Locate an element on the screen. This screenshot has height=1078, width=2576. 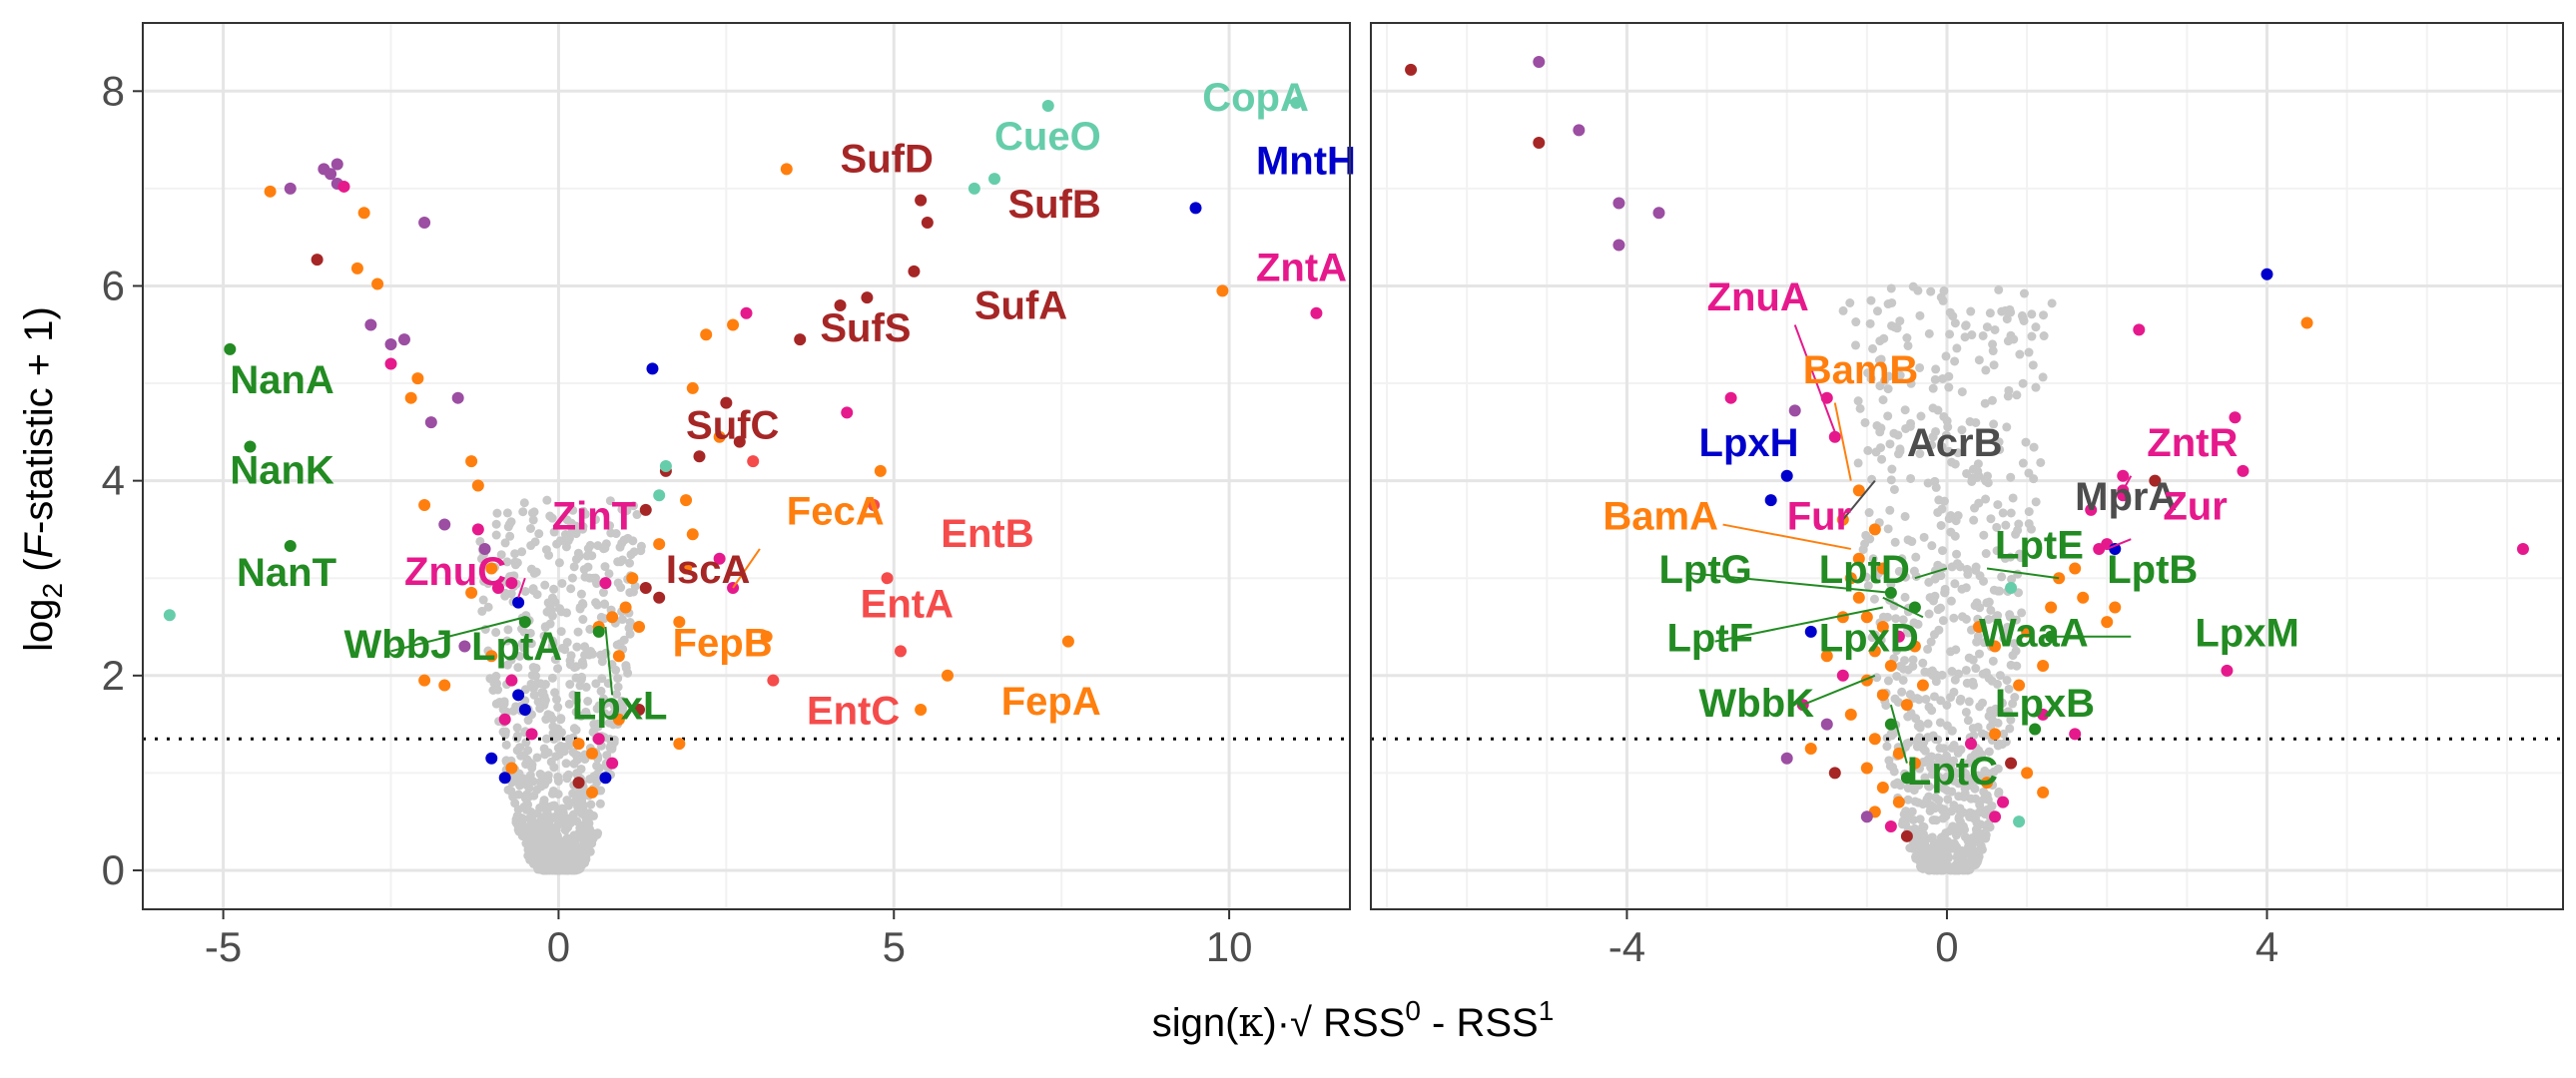
gene-label: LptF is located at coordinates (1709, 638).